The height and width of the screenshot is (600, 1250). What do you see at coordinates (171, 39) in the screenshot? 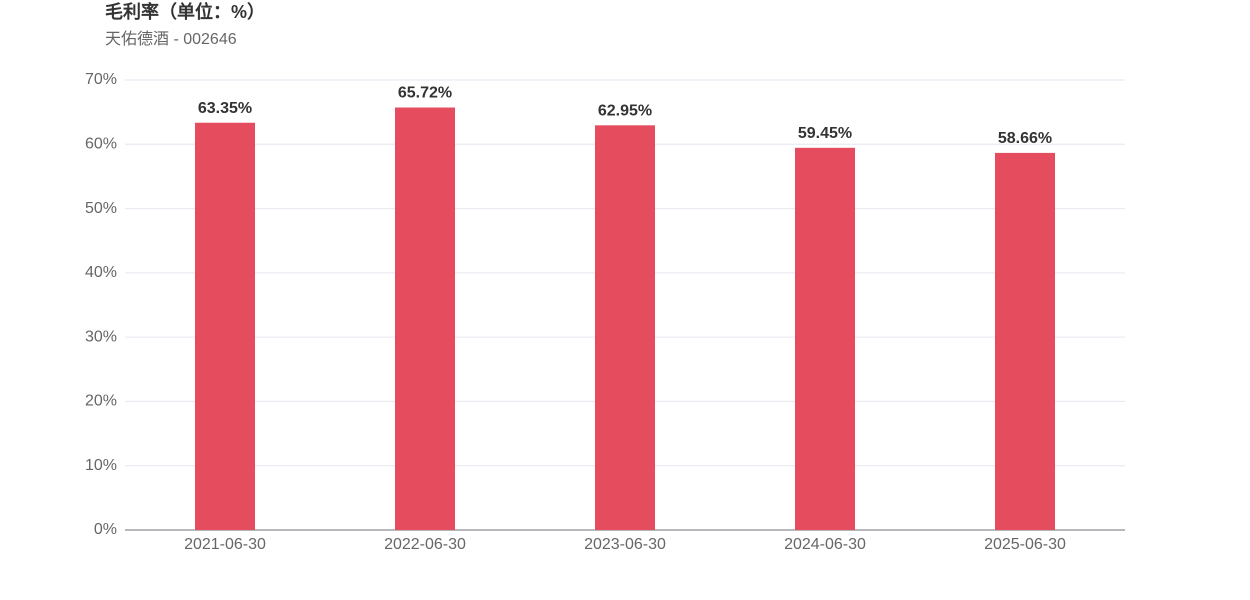
I see `chart-subtitle: 天佑德酒 - 002646` at bounding box center [171, 39].